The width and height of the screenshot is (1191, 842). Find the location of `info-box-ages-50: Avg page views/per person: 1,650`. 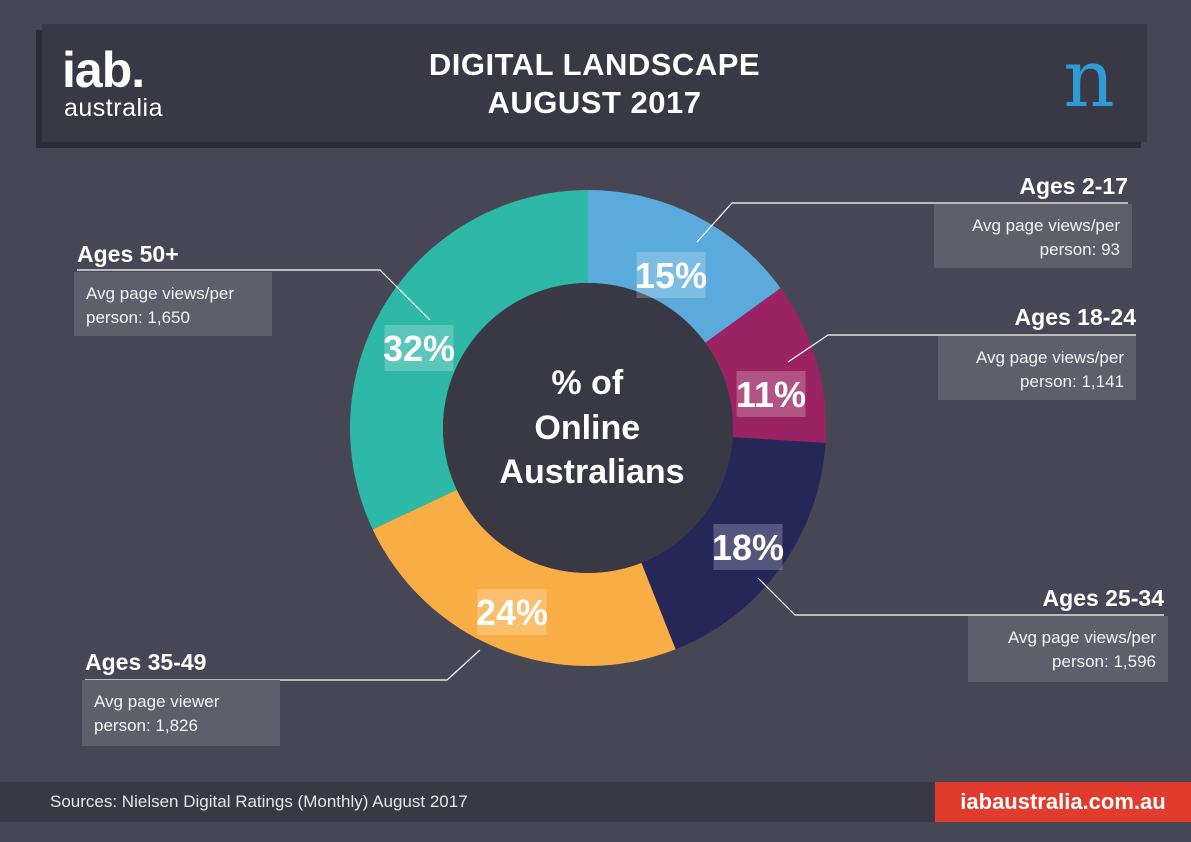

info-box-ages-50: Avg page views/per person: 1,650 is located at coordinates (173, 304).